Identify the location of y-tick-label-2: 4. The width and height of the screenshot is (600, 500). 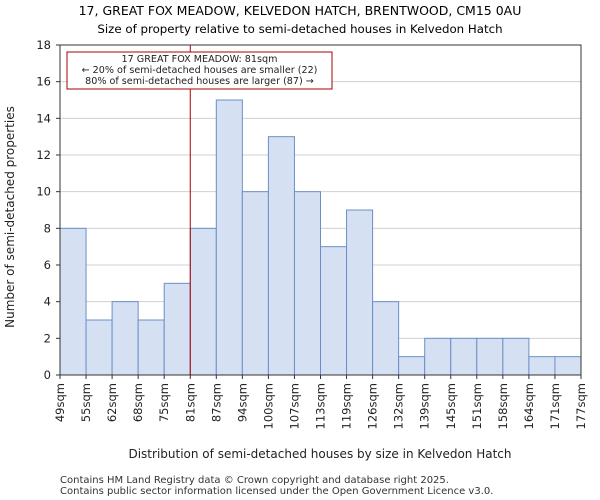
(47, 302).